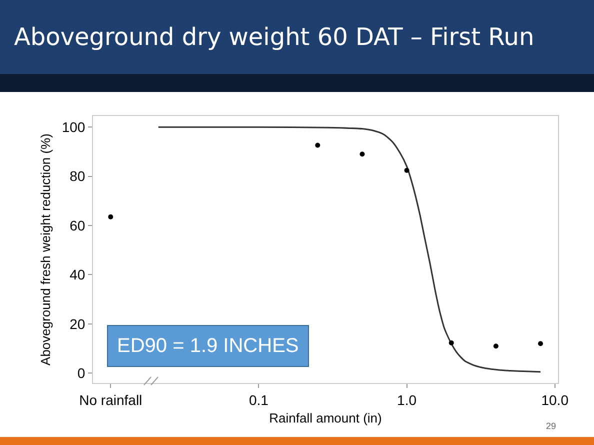 This screenshot has width=594, height=445. Describe the element at coordinates (110, 400) in the screenshot. I see `x-tick-label: No rainfall` at that location.